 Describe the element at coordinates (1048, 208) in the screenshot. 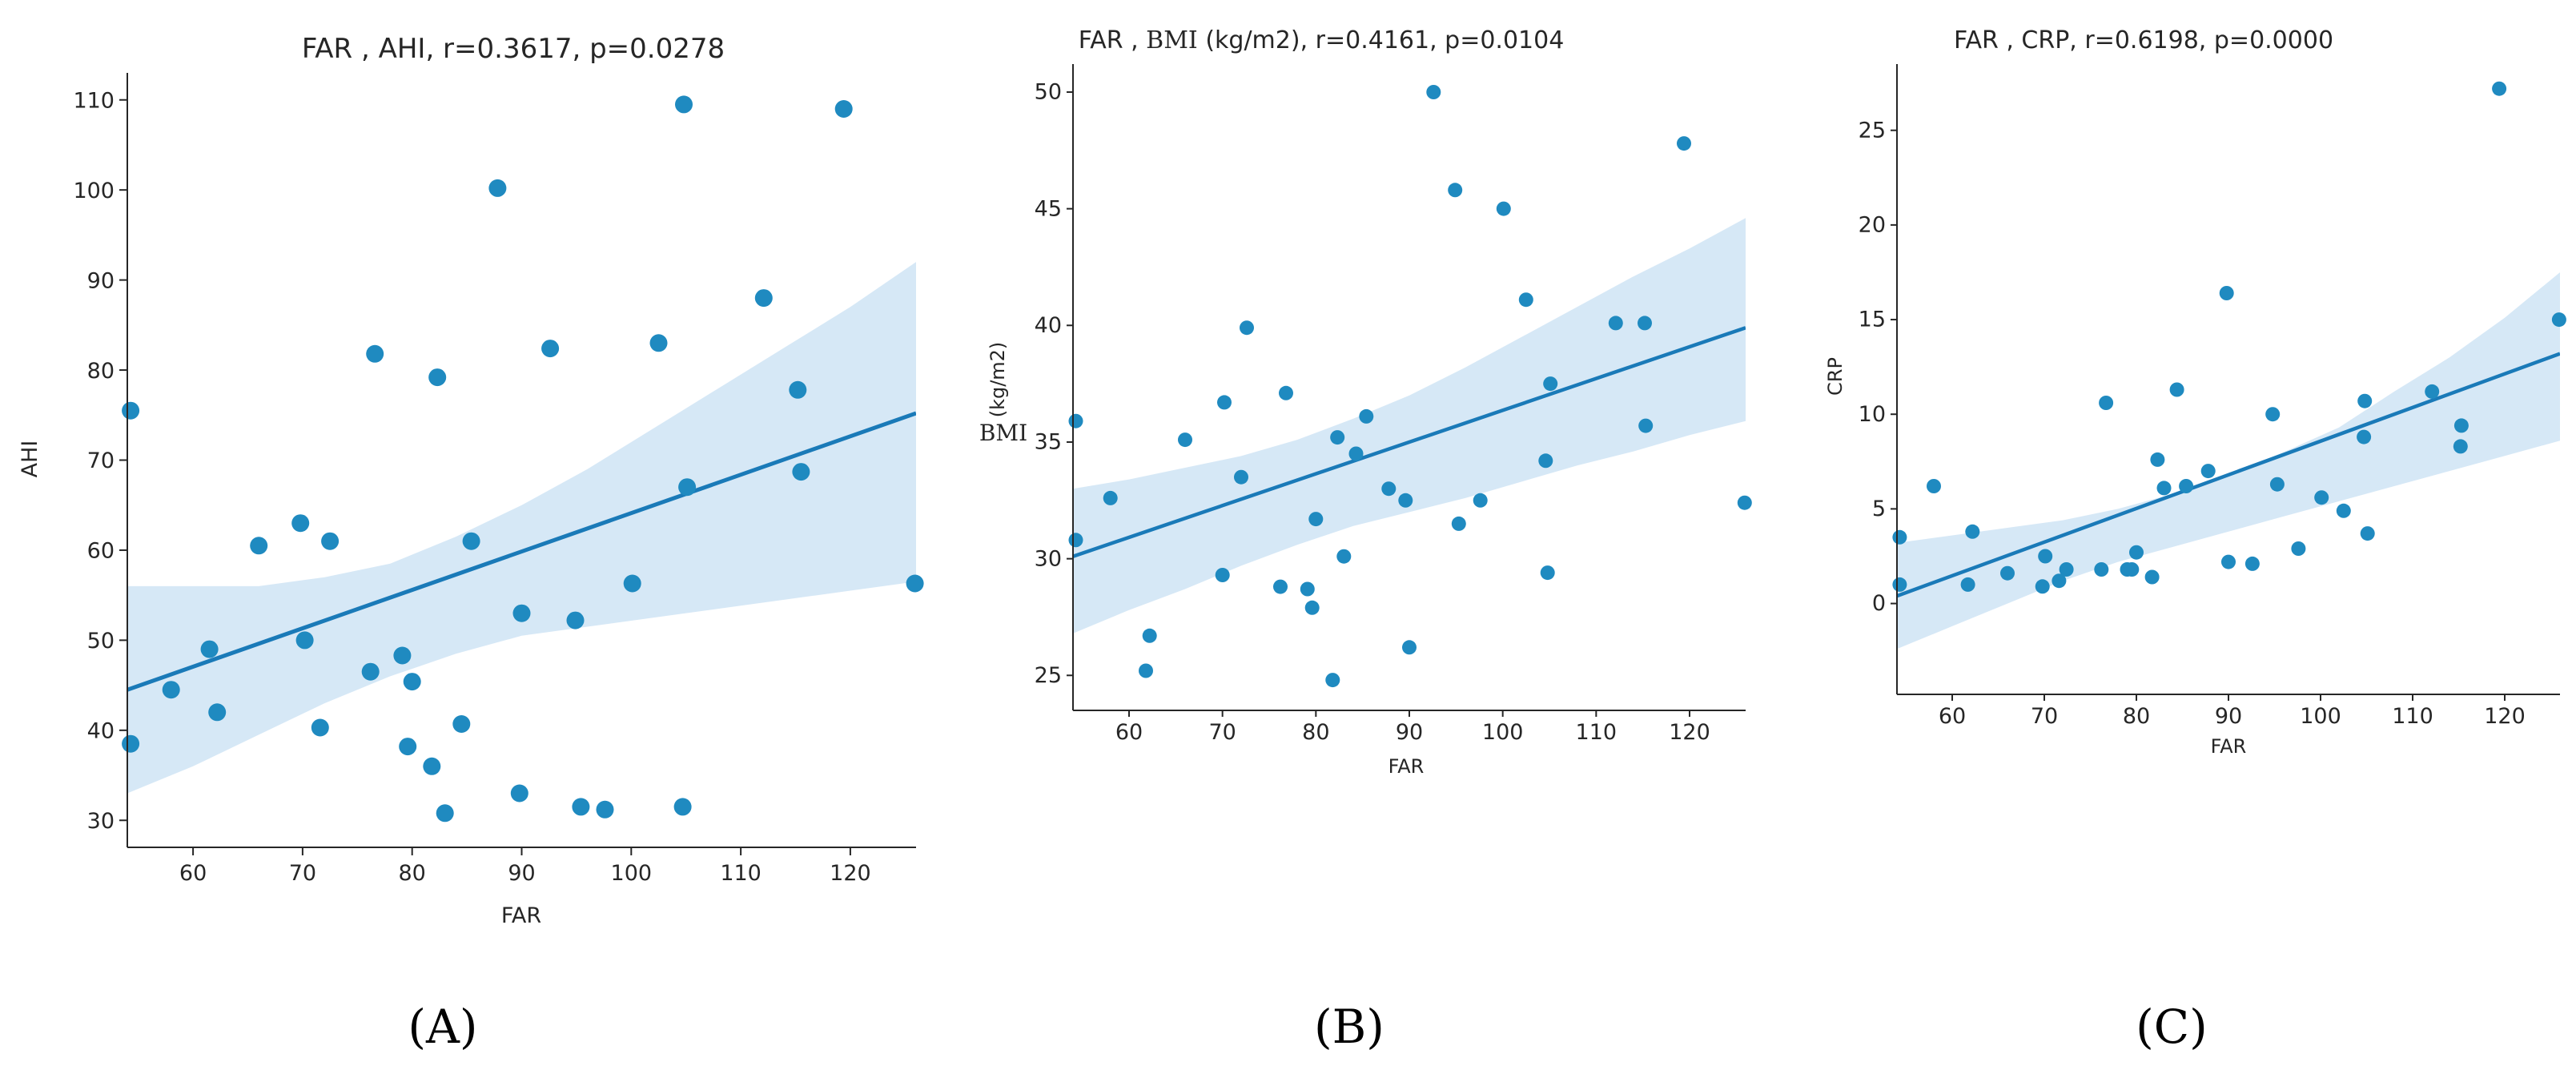

I see `chart-b-y-tick-label: 45` at that location.